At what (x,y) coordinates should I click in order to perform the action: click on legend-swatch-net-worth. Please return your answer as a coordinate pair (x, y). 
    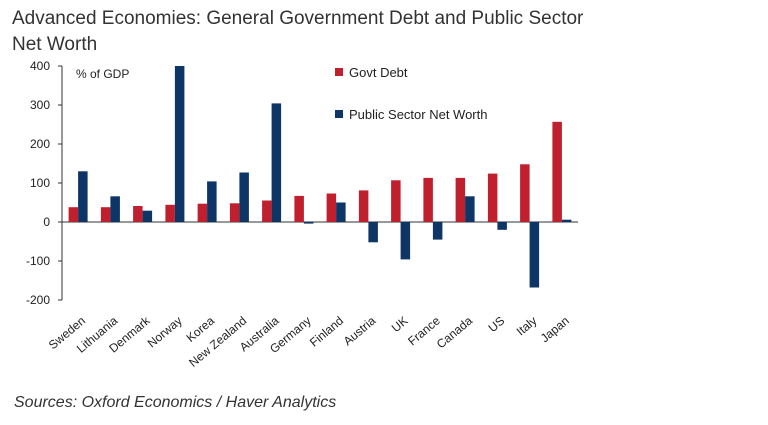
    Looking at the image, I should click on (339, 114).